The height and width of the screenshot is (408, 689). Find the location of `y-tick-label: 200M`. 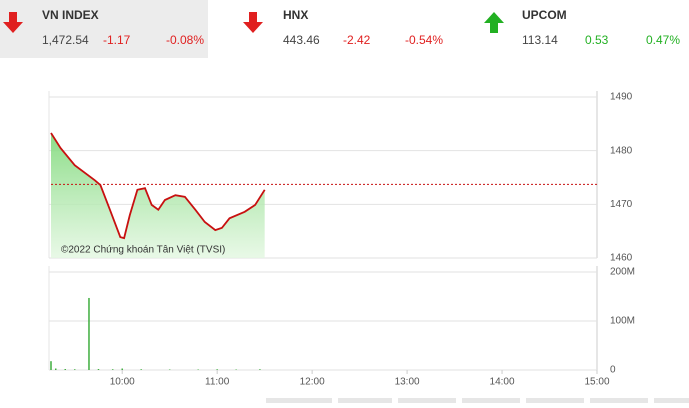

y-tick-label: 200M is located at coordinates (622, 272).